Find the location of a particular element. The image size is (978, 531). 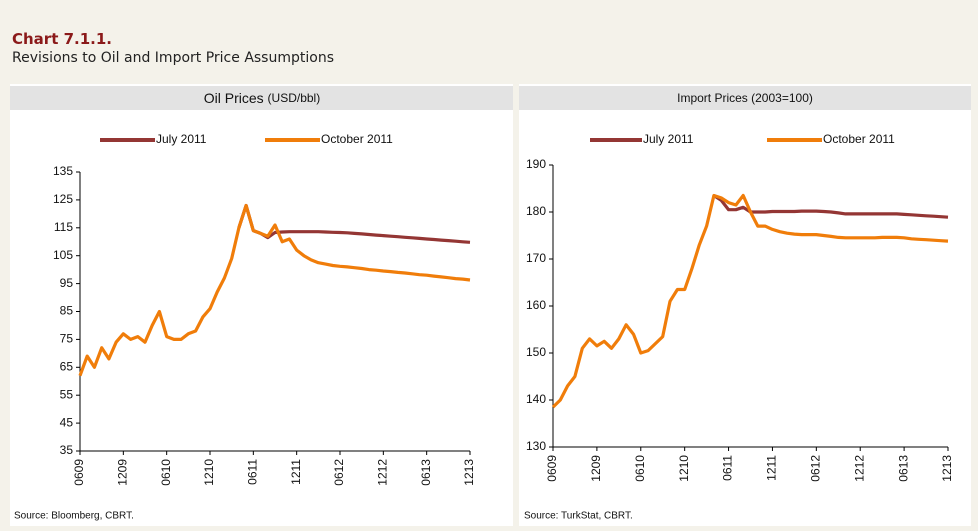

source: Source: Bloomberg, CBRT. is located at coordinates (74, 516).